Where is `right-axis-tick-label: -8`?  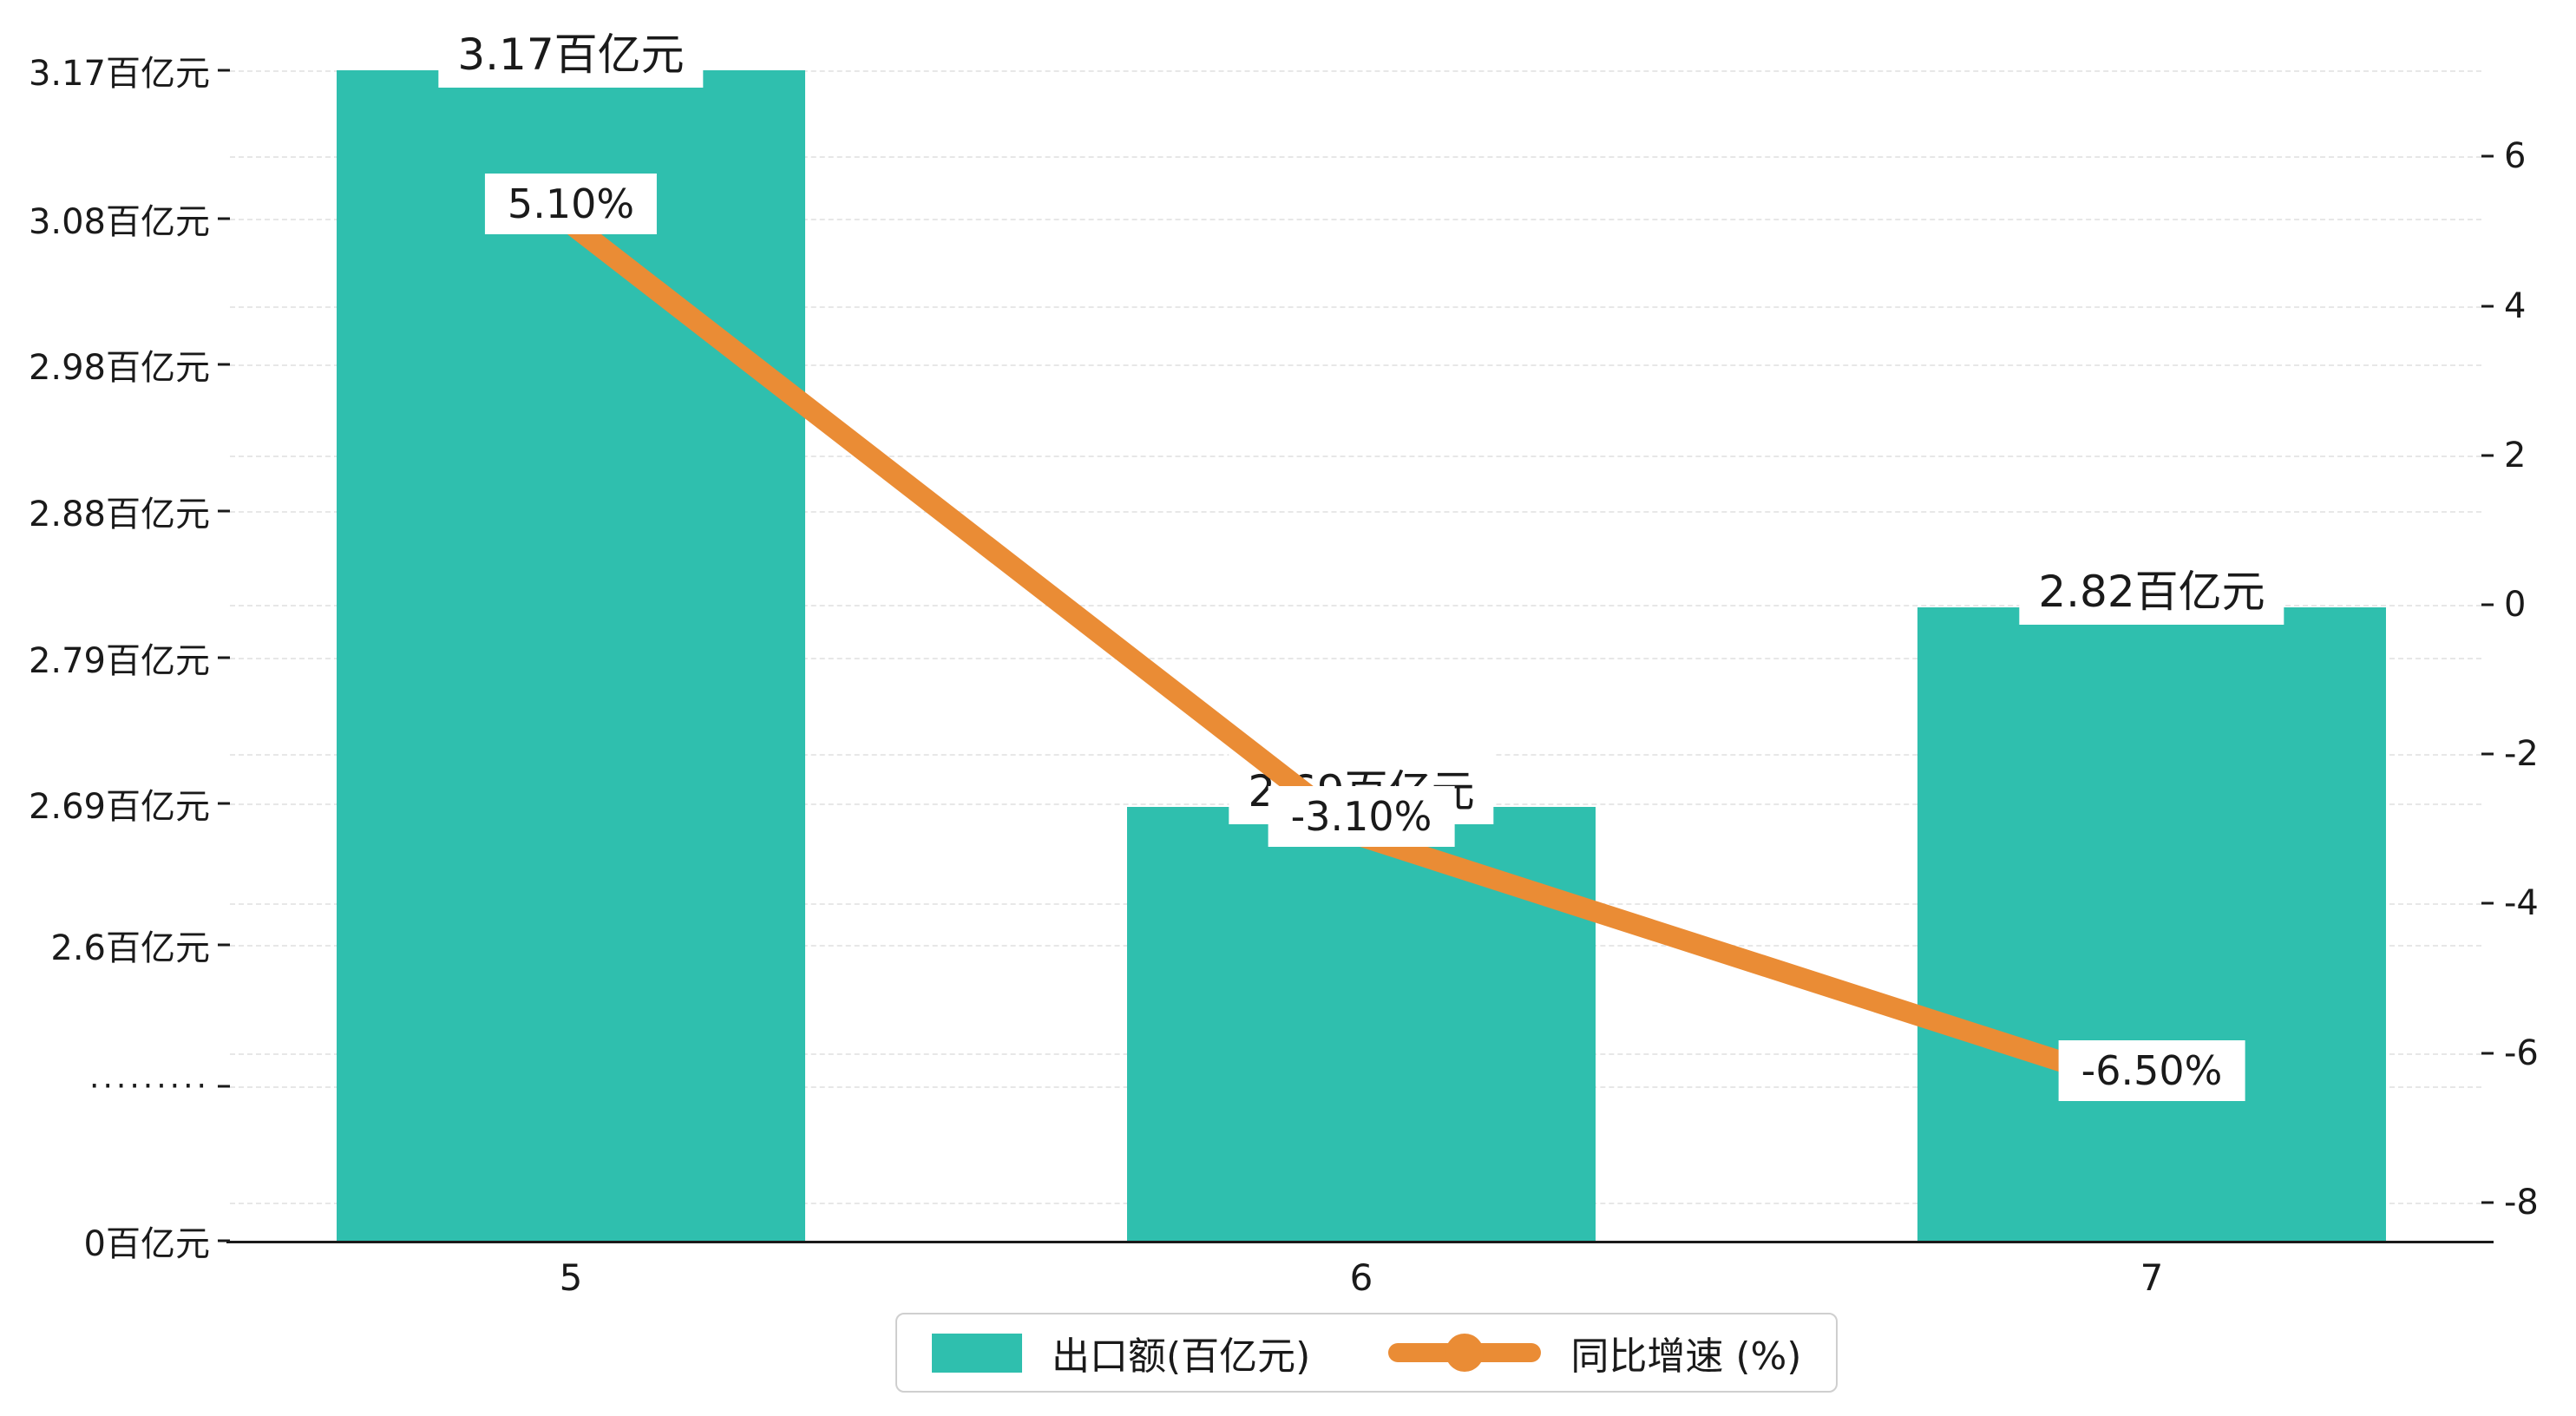 right-axis-tick-label: -8 is located at coordinates (2521, 1203).